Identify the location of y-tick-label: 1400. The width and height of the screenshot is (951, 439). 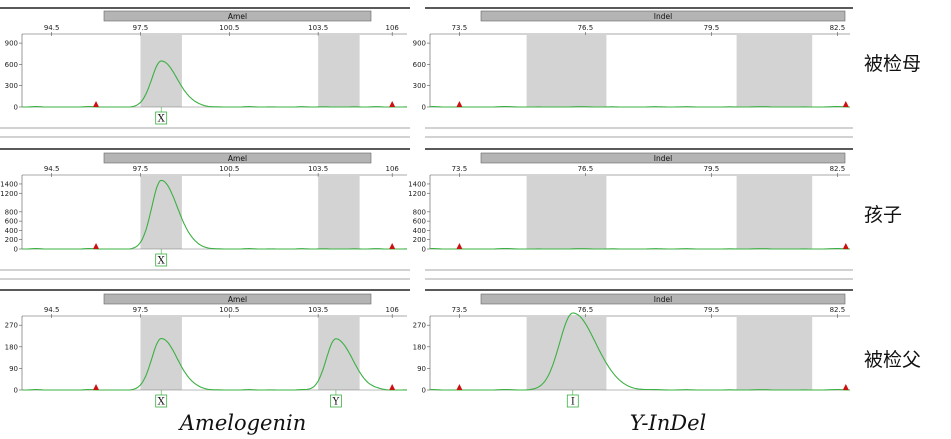
(9, 184).